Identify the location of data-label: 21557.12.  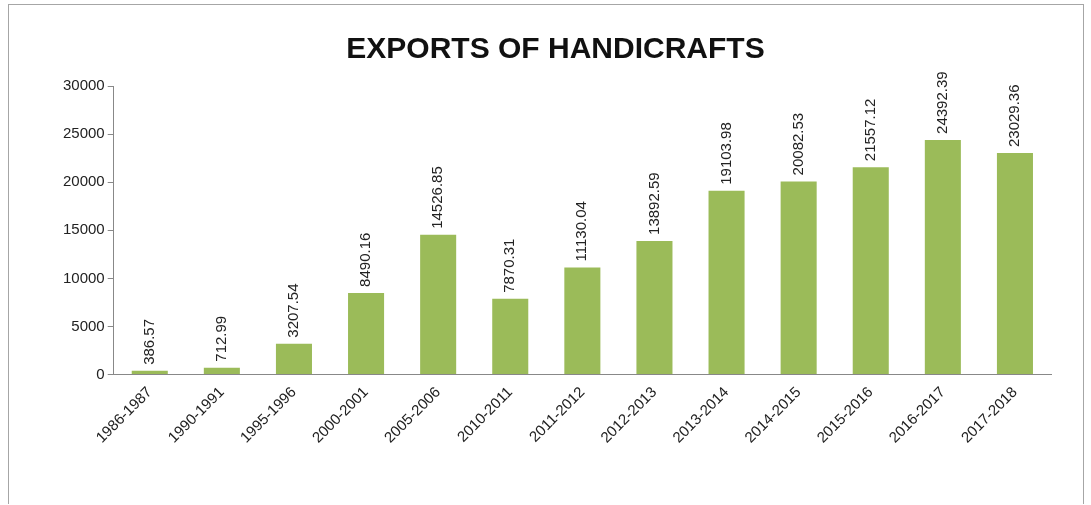
(869, 130).